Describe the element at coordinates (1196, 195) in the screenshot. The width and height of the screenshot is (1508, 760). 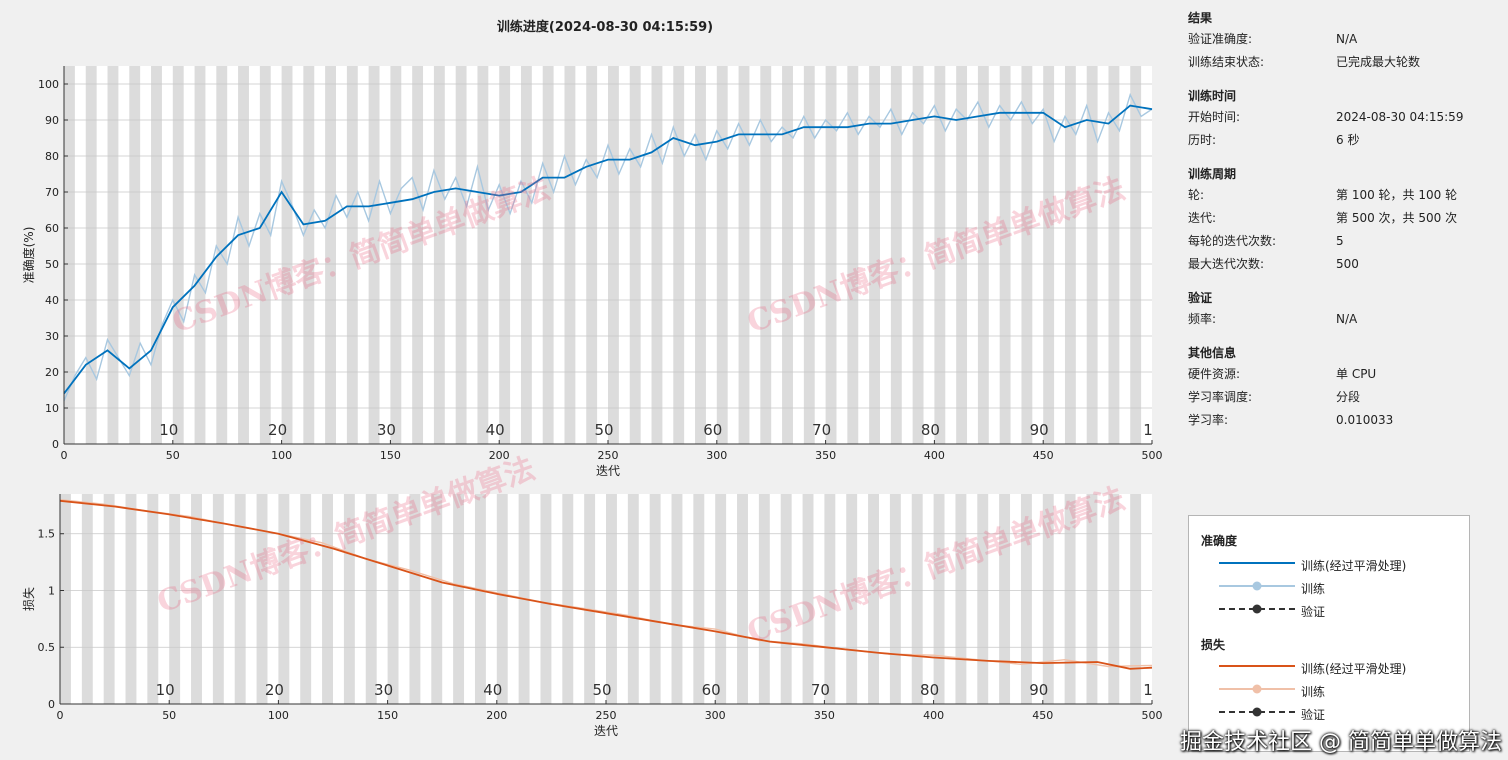
I see `info-key: 轮:` at that location.